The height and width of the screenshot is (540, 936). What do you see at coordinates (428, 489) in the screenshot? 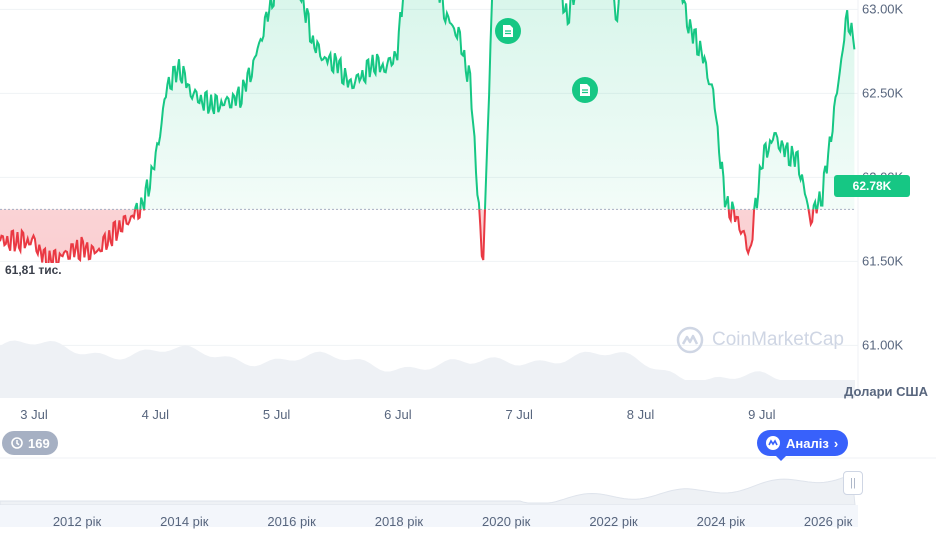
I see `navigator-series` at bounding box center [428, 489].